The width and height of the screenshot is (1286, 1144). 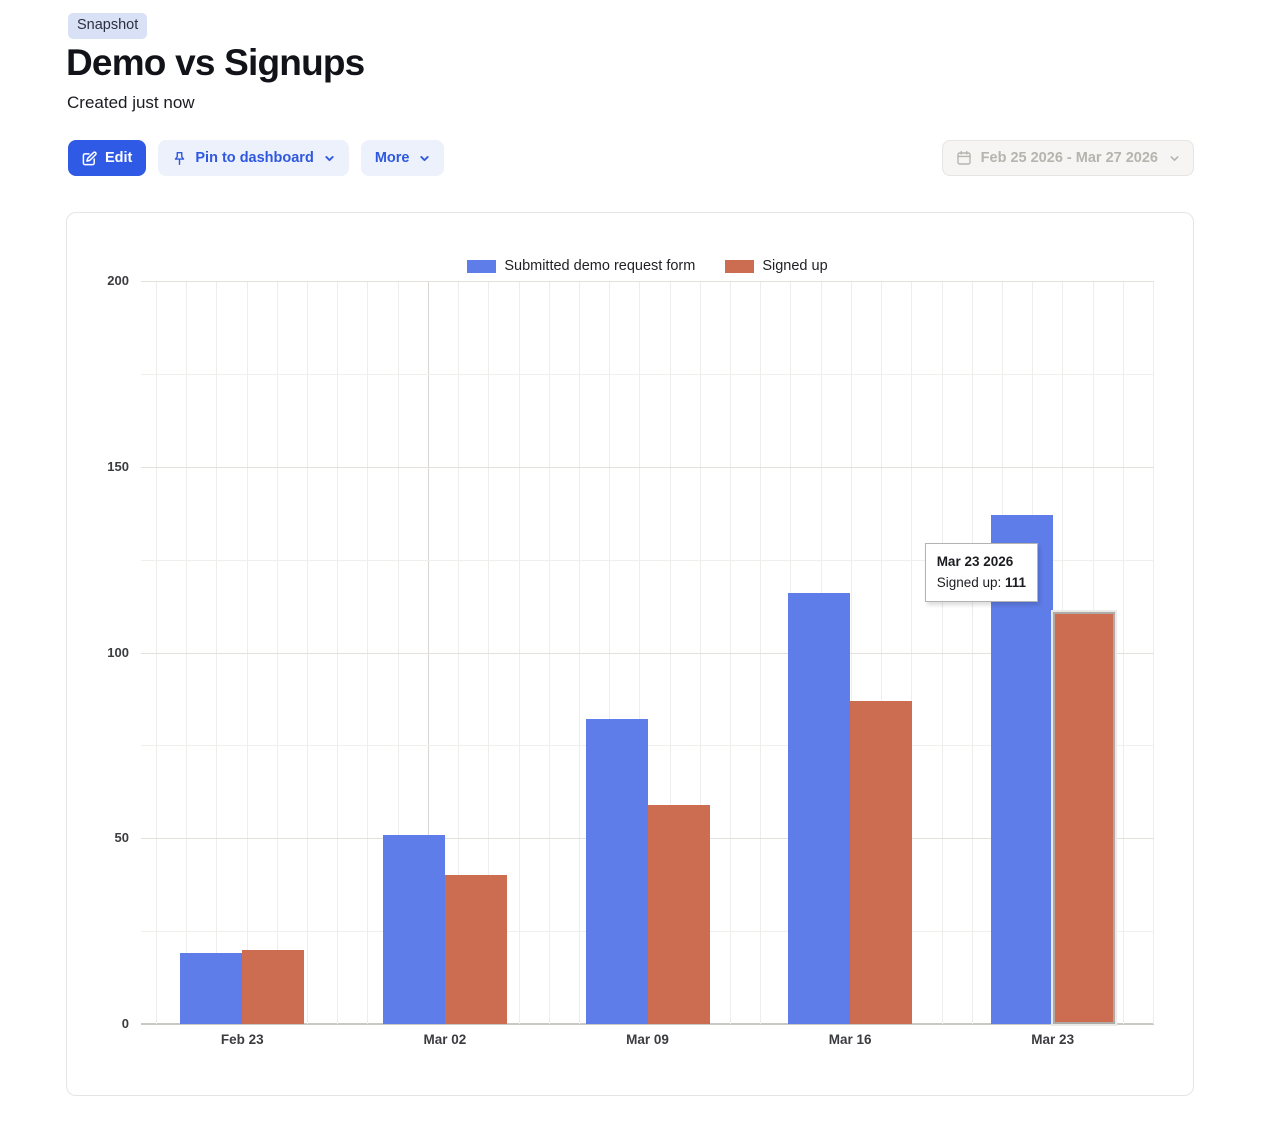 I want to click on y-axis-tick-label: 0, so click(x=125, y=1023).